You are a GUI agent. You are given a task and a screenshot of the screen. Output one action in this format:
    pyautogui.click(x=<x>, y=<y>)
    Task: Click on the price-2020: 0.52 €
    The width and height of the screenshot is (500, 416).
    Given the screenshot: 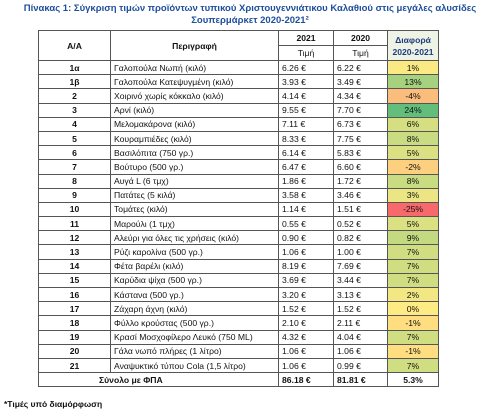 What is the action you would take?
    pyautogui.click(x=360, y=224)
    